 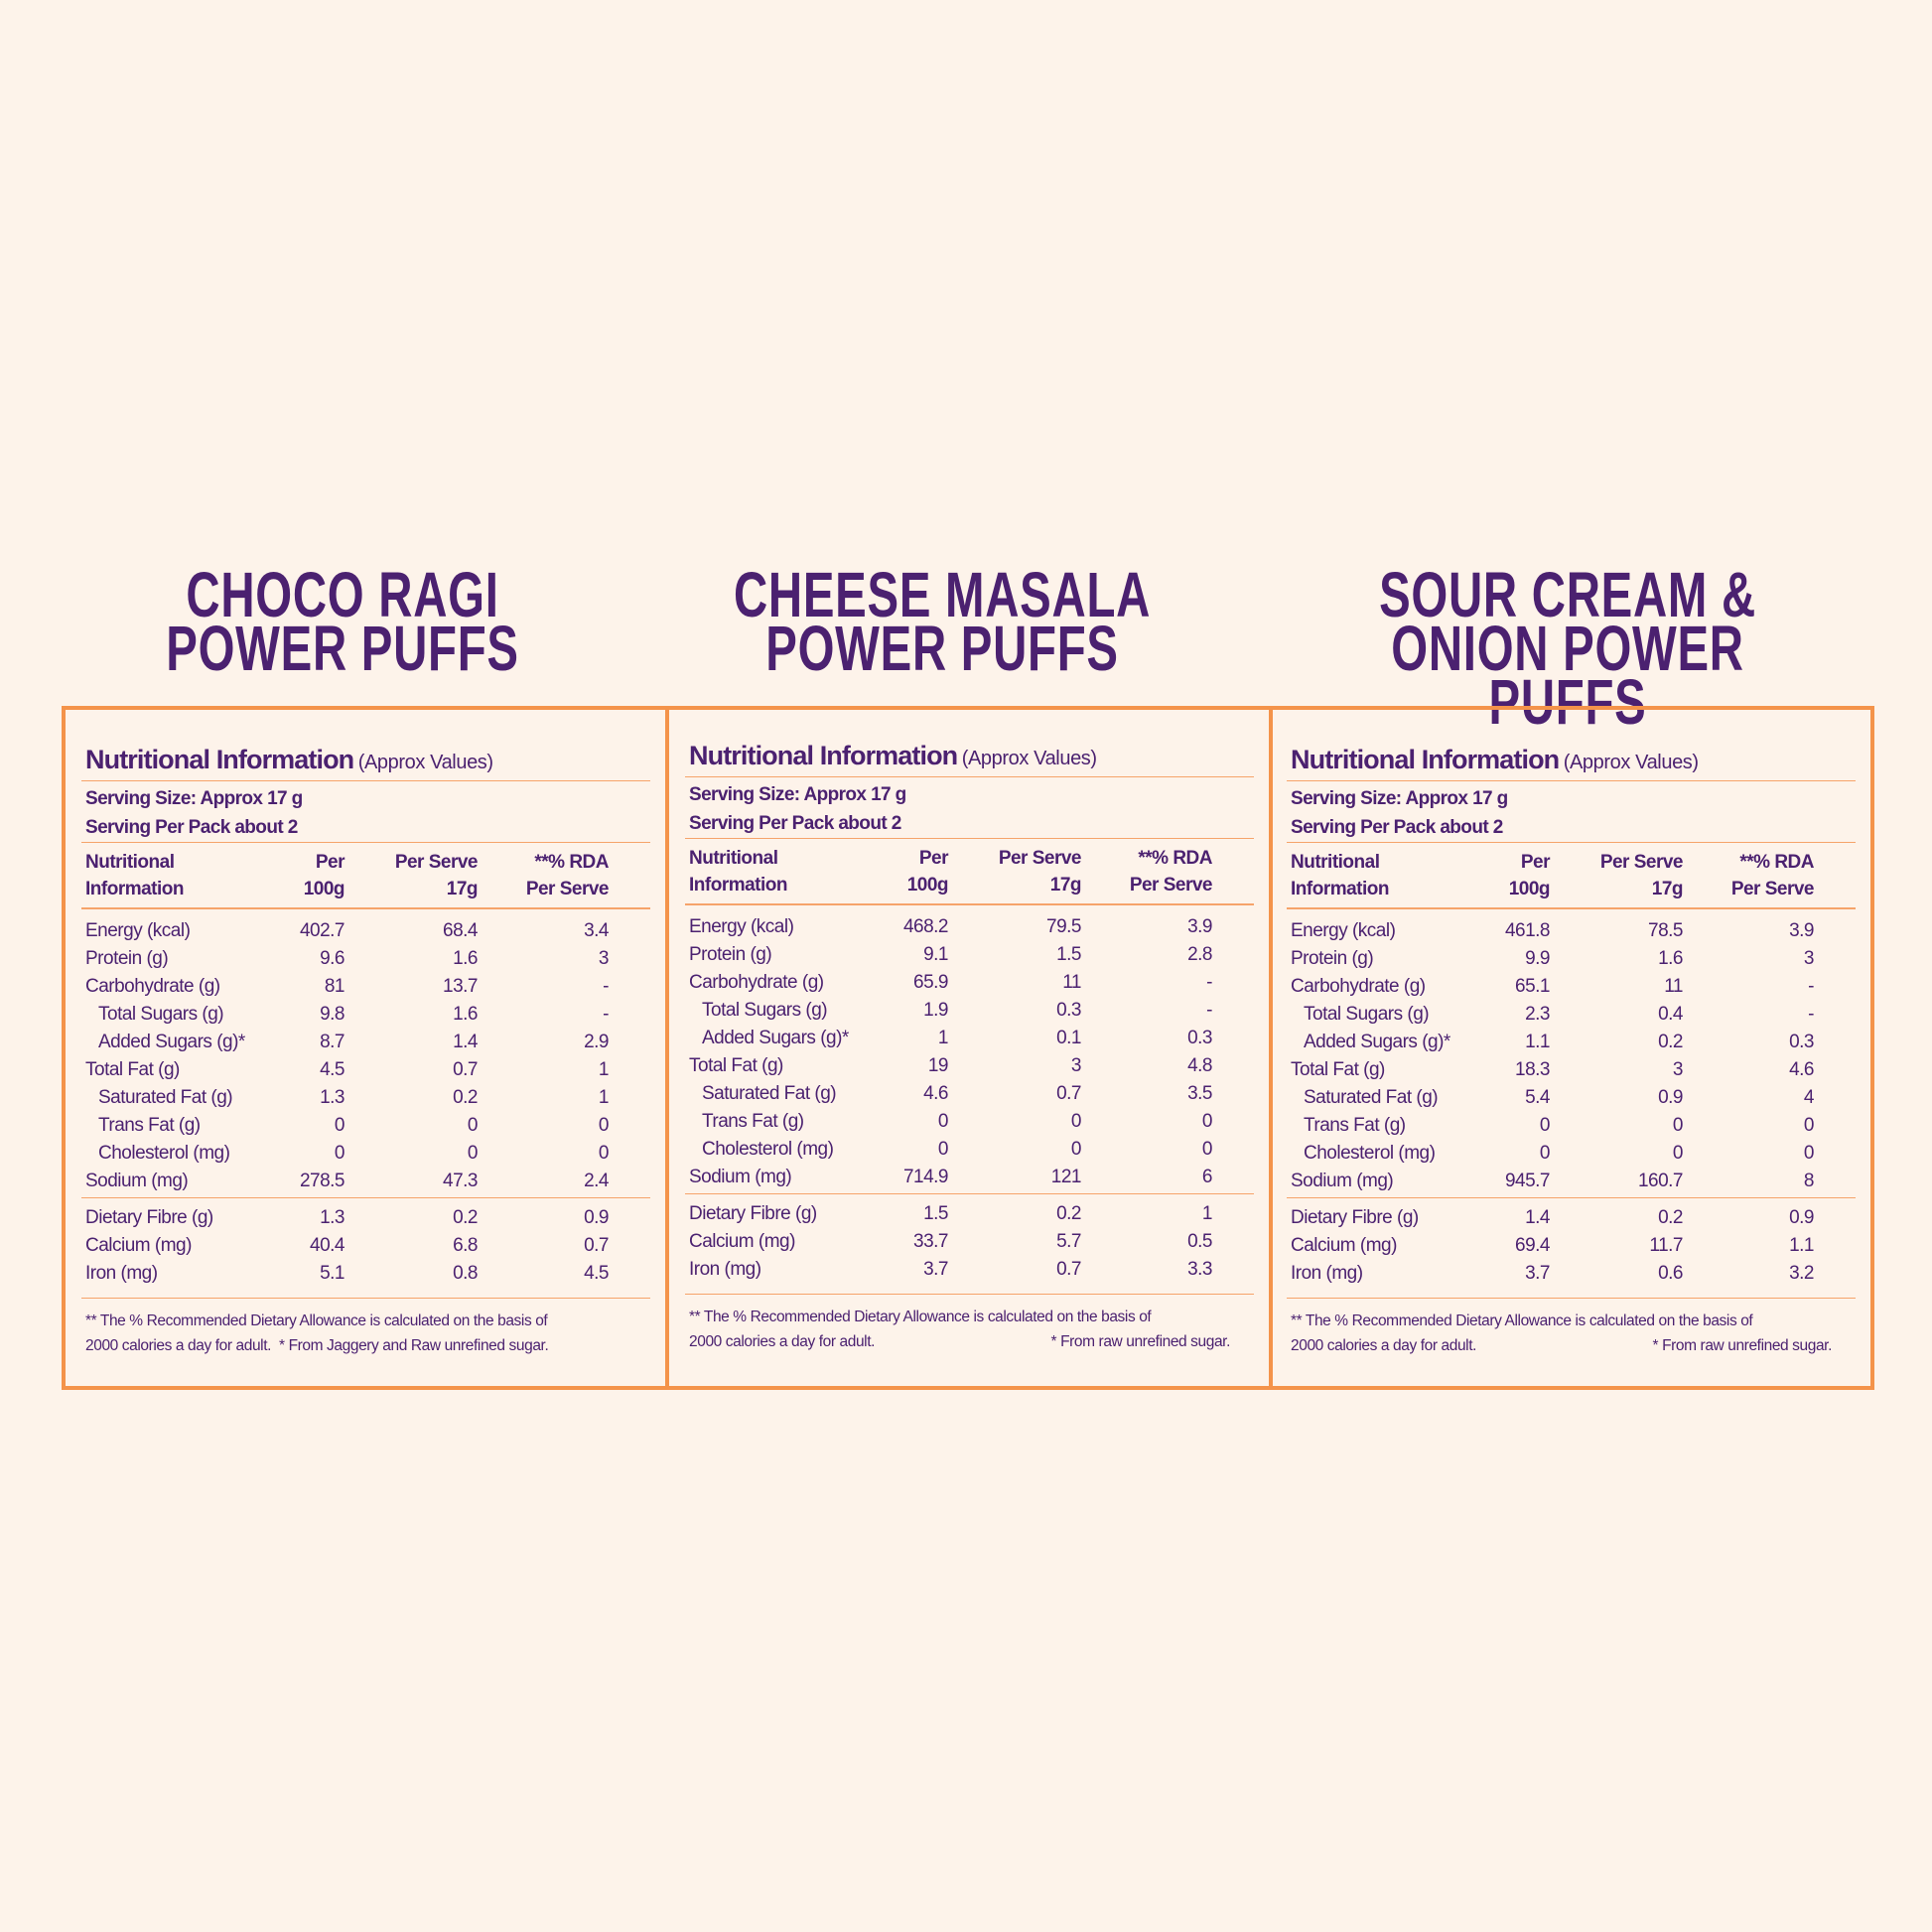 I want to click on product-title-line: ONION POWER PUFFS, so click(x=1568, y=675).